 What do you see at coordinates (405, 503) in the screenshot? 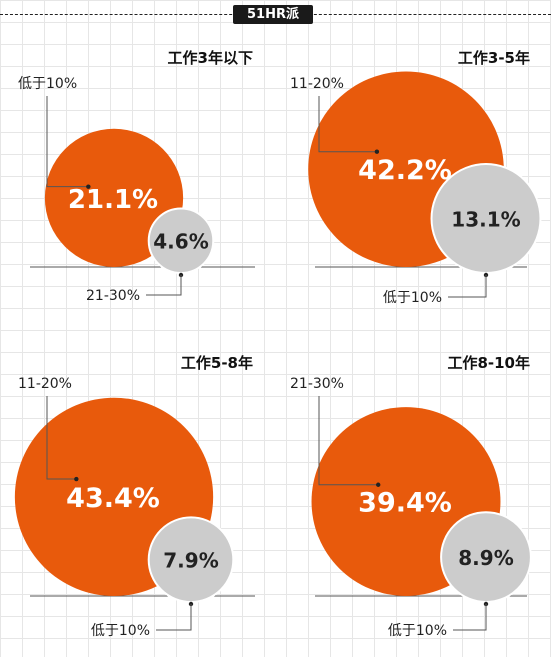
I see `major-value-label: 39.4%` at bounding box center [405, 503].